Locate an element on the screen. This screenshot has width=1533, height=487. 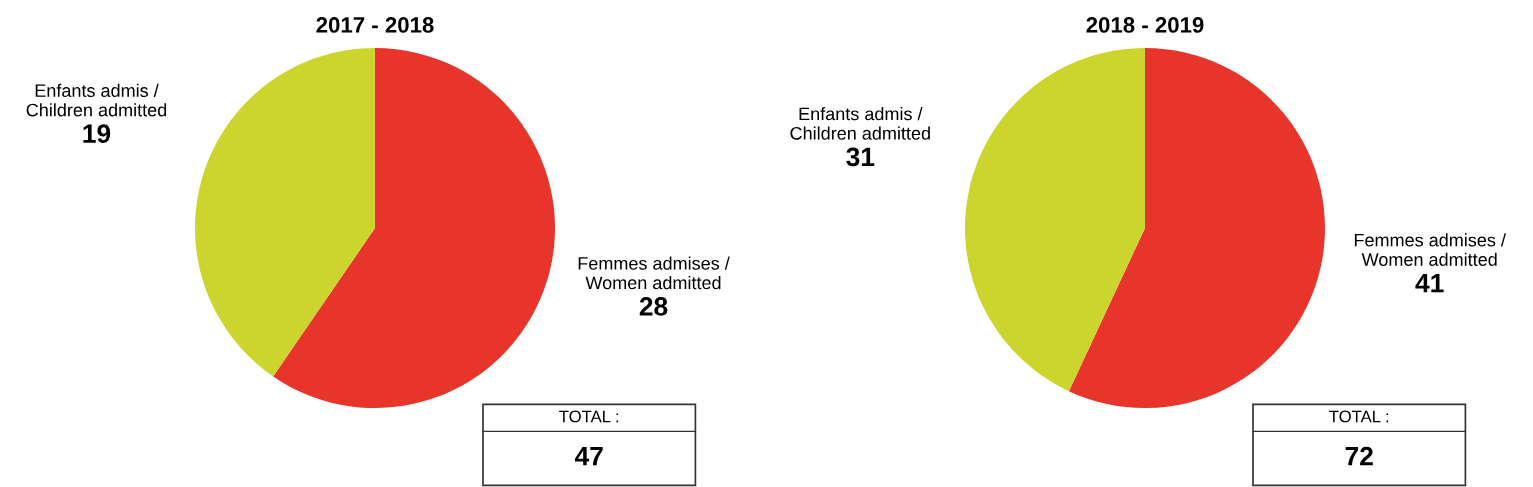
data-label: 31 is located at coordinates (860, 157).